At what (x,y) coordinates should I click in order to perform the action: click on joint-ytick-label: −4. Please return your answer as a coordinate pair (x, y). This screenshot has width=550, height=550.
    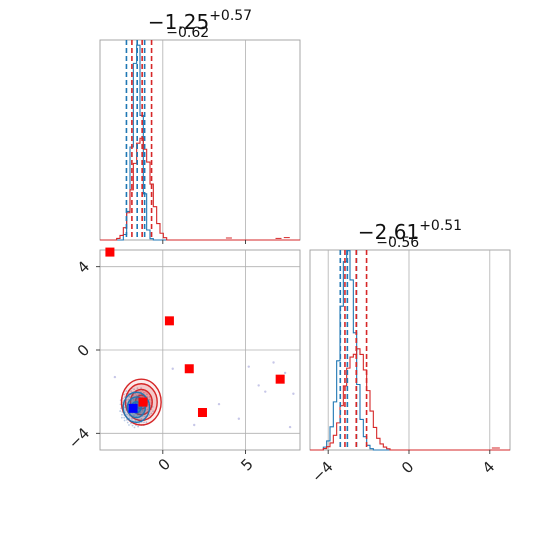
    Looking at the image, I should click on (79, 438).